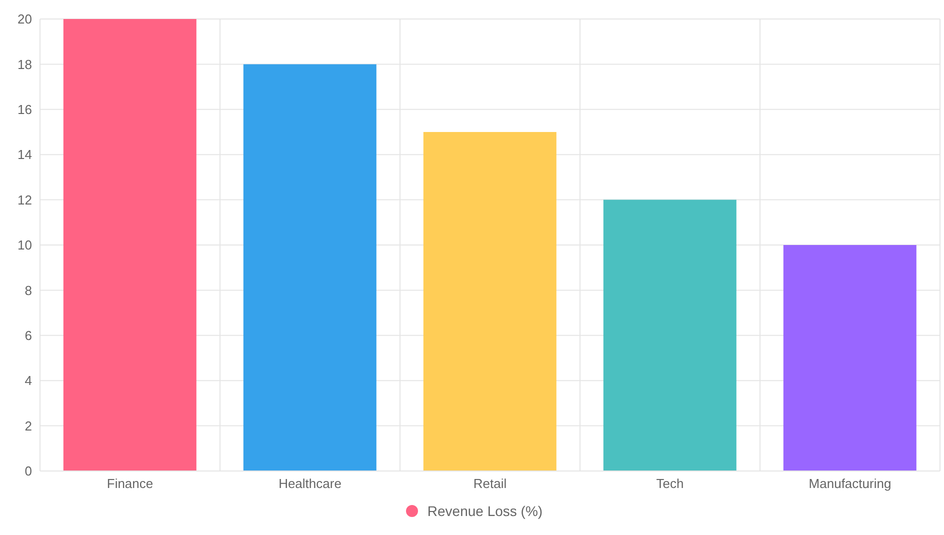 The width and height of the screenshot is (944, 535). What do you see at coordinates (28, 290) in the screenshot?
I see `y-tick-label: 8` at bounding box center [28, 290].